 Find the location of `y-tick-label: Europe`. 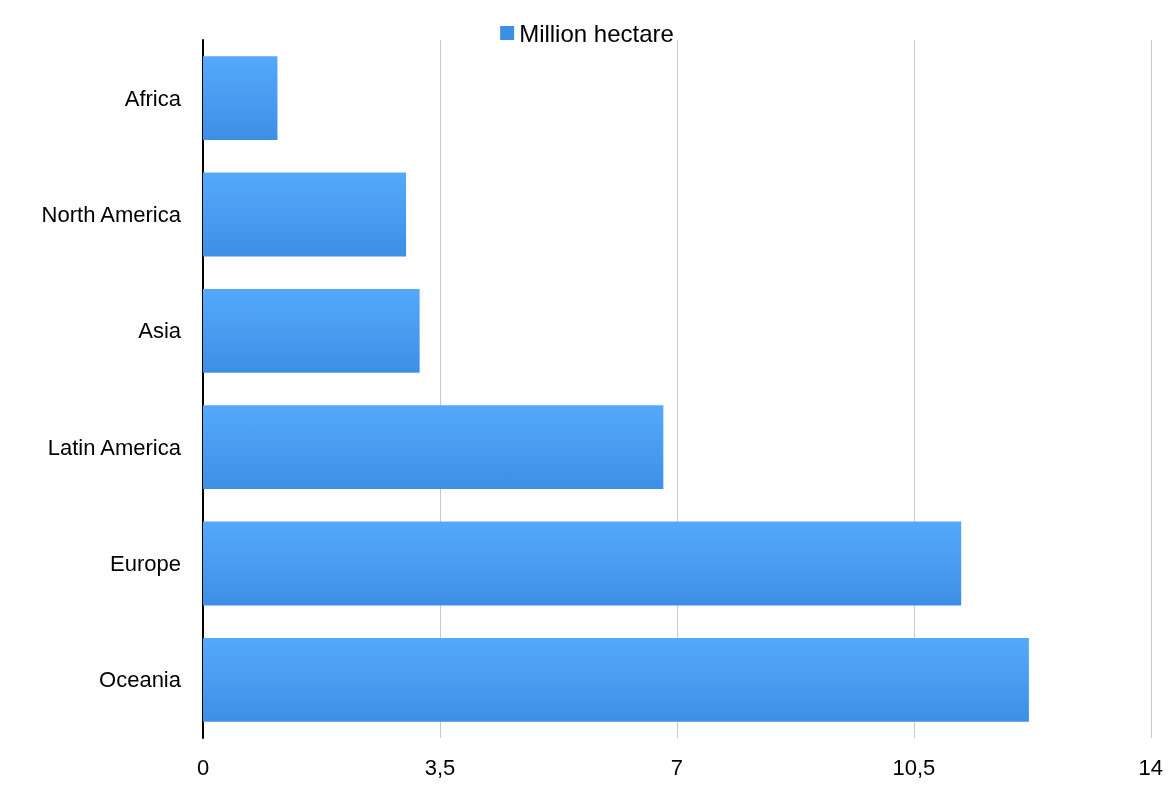

y-tick-label: Europe is located at coordinates (145, 563).